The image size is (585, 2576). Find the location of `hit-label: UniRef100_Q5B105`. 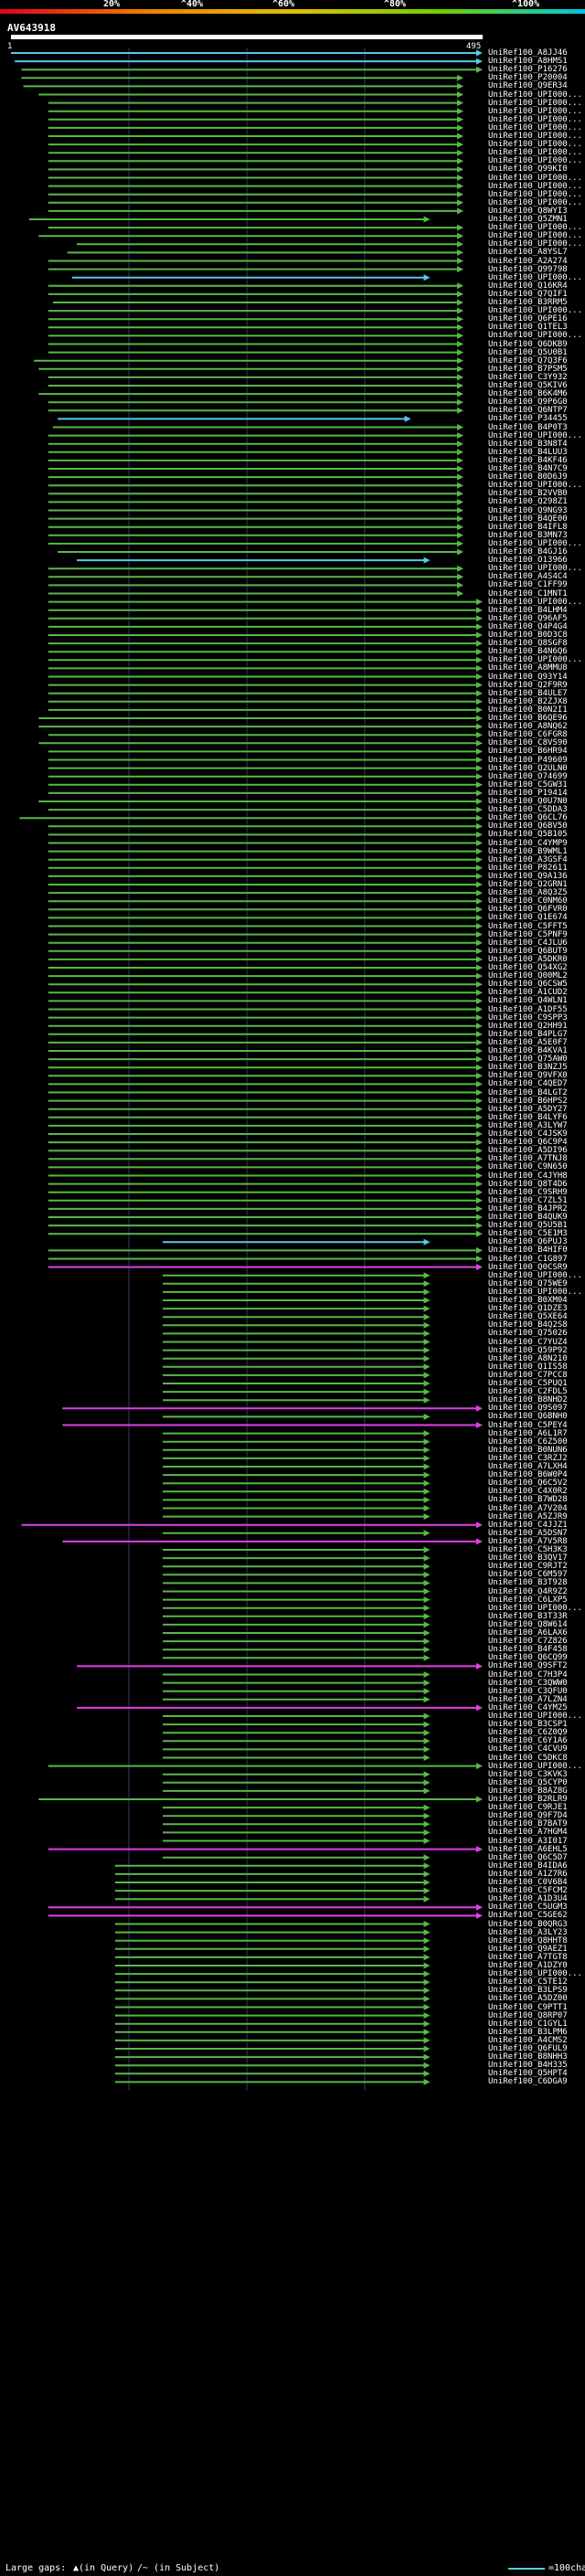

hit-label: UniRef100_Q5B105 is located at coordinates (528, 835).